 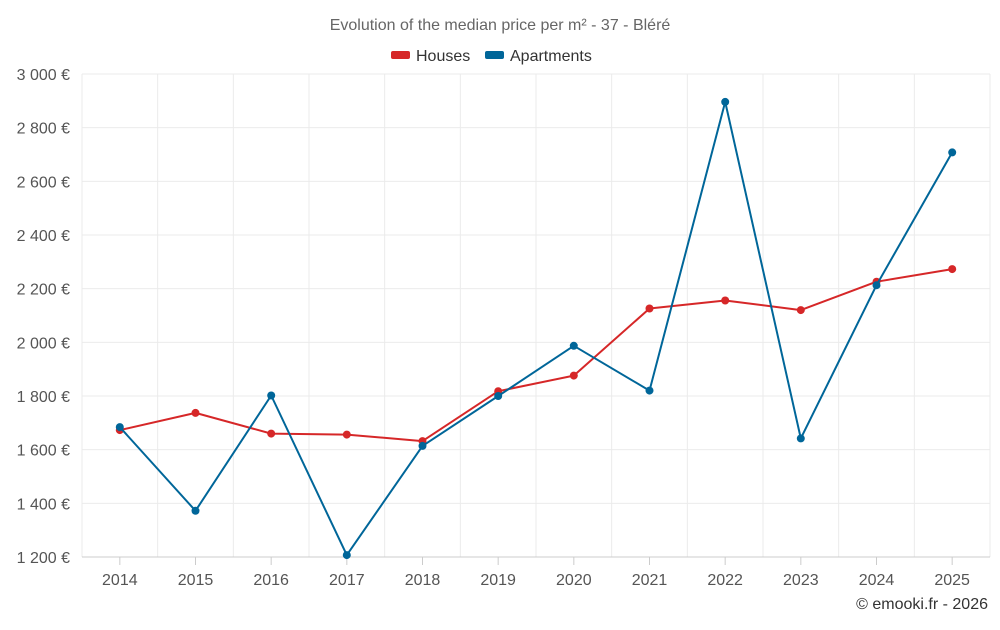 I want to click on x-tick-label: 2017, so click(x=347, y=580).